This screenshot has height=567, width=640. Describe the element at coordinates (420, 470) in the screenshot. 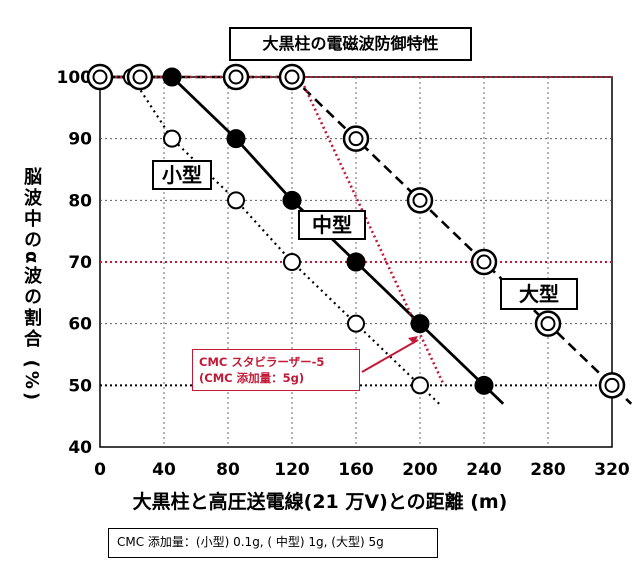

I see `x-tick-label: 200` at that location.